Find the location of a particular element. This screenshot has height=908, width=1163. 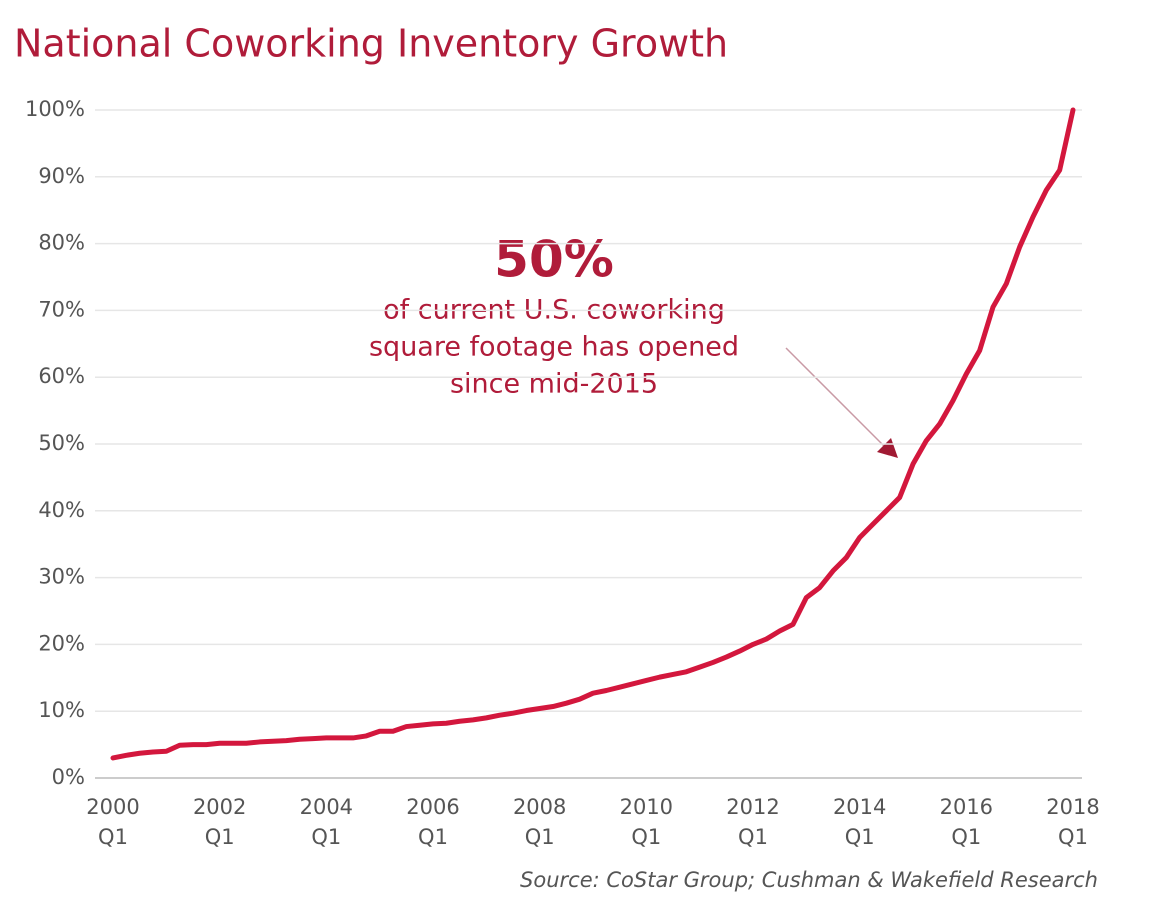

x-tick-label: 2018 is located at coordinates (1072, 807).